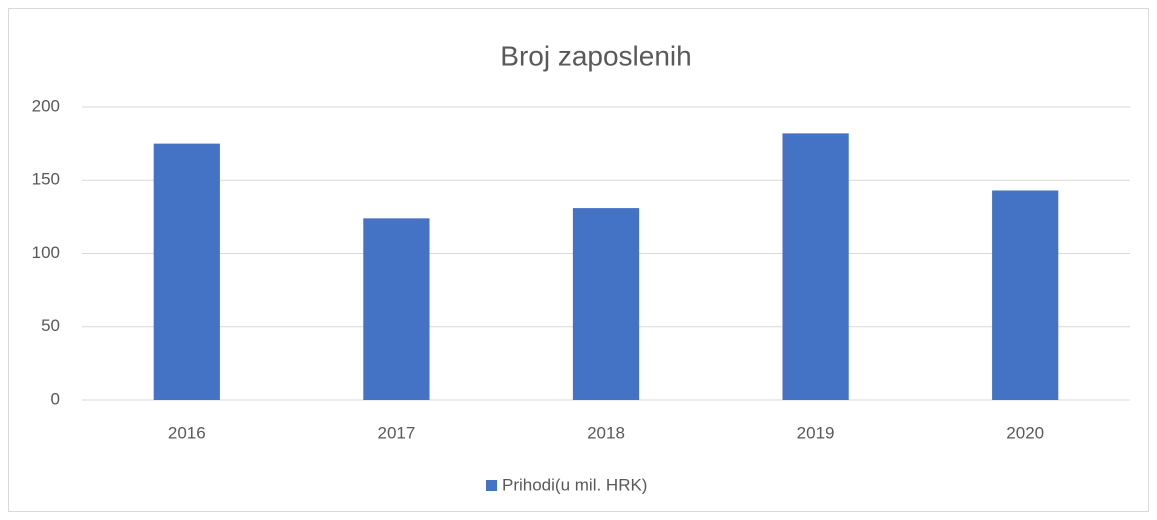 This screenshot has height=520, width=1157. I want to click on x-tick-label: 2020, so click(1025, 432).